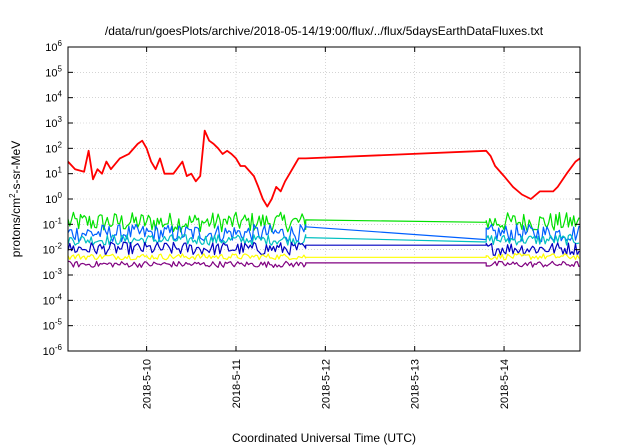 This screenshot has height=448, width=640. Describe the element at coordinates (60, 144) in the screenshot. I see `y-tick-exp: 2` at that location.